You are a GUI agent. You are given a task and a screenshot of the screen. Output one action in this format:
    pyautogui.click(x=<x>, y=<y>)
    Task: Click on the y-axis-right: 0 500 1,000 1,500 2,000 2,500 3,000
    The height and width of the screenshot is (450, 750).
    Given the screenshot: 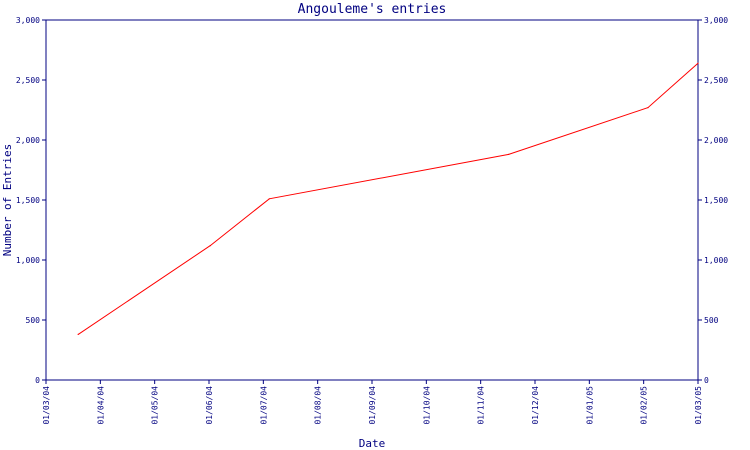 What is the action you would take?
    pyautogui.click(x=713, y=200)
    